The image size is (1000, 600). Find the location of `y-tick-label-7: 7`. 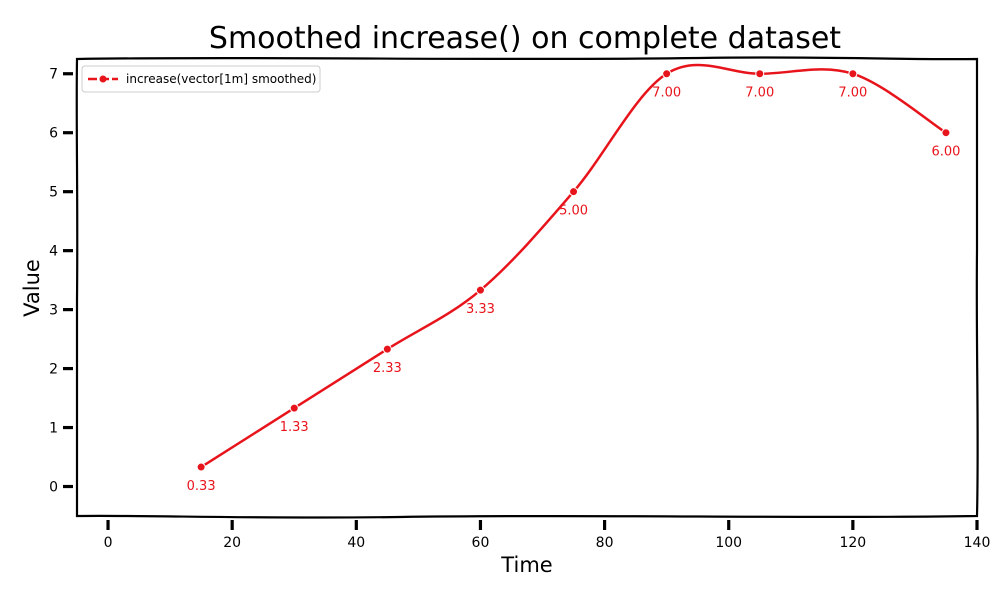

y-tick-label-7: 7 is located at coordinates (53, 75).